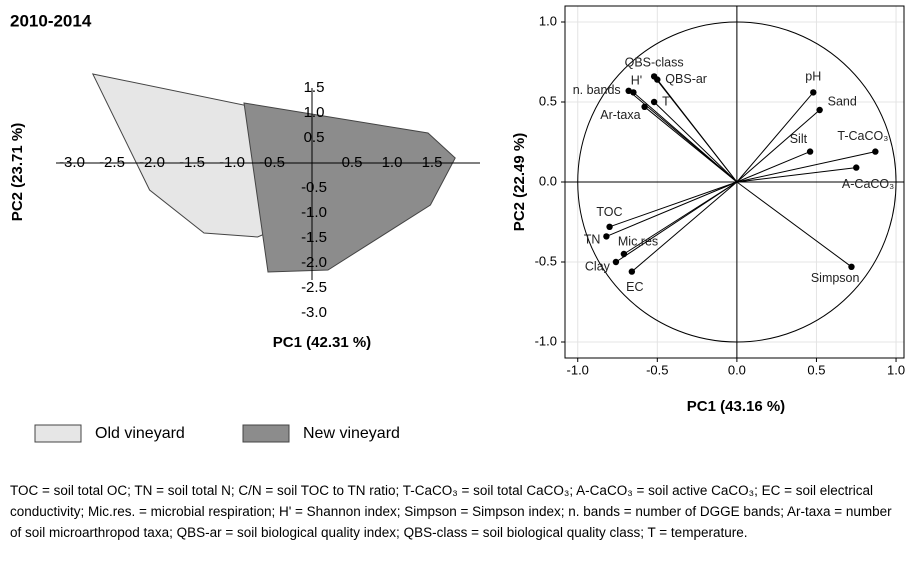 The height and width of the screenshot is (570, 906). Describe the element at coordinates (686, 79) in the screenshot. I see `point-label: QBS-ar` at that location.